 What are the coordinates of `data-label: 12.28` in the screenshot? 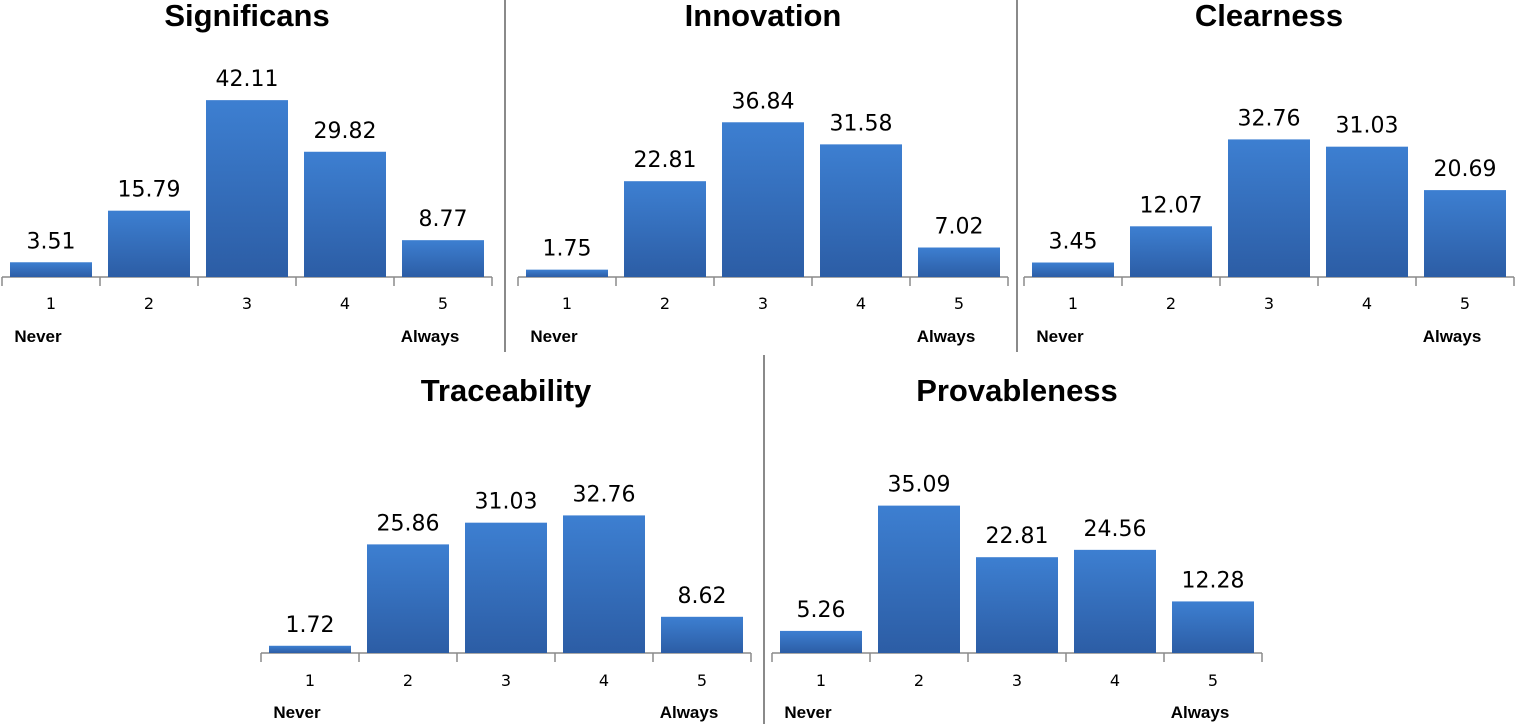 It's located at (1213, 580).